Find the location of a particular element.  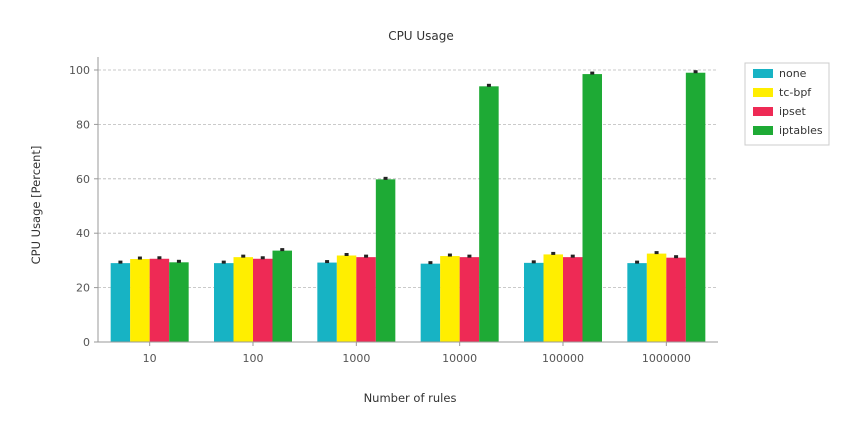

y-axis-label: CPU Usage [Percent] is located at coordinates (36, 205).